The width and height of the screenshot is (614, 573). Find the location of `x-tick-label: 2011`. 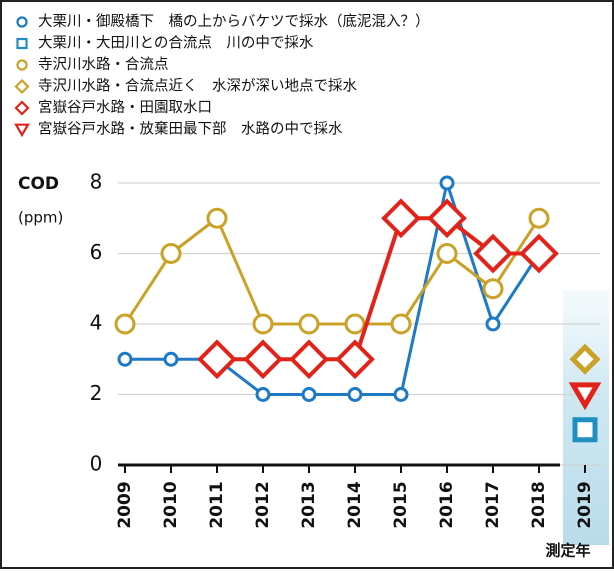

x-tick-label: 2011 is located at coordinates (217, 504).